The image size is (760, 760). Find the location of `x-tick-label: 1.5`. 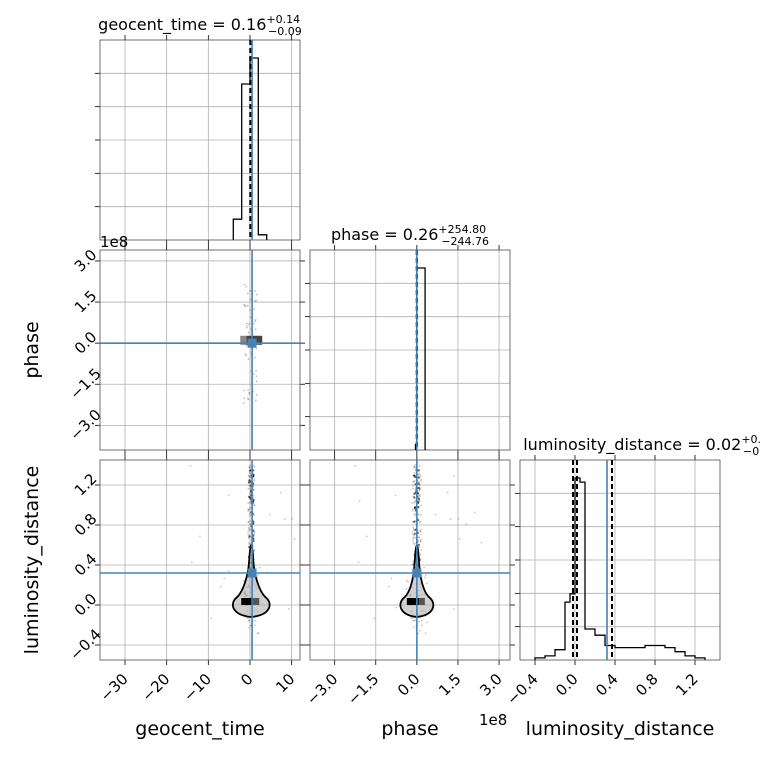

x-tick-label: 1.5 is located at coordinates (450, 685).